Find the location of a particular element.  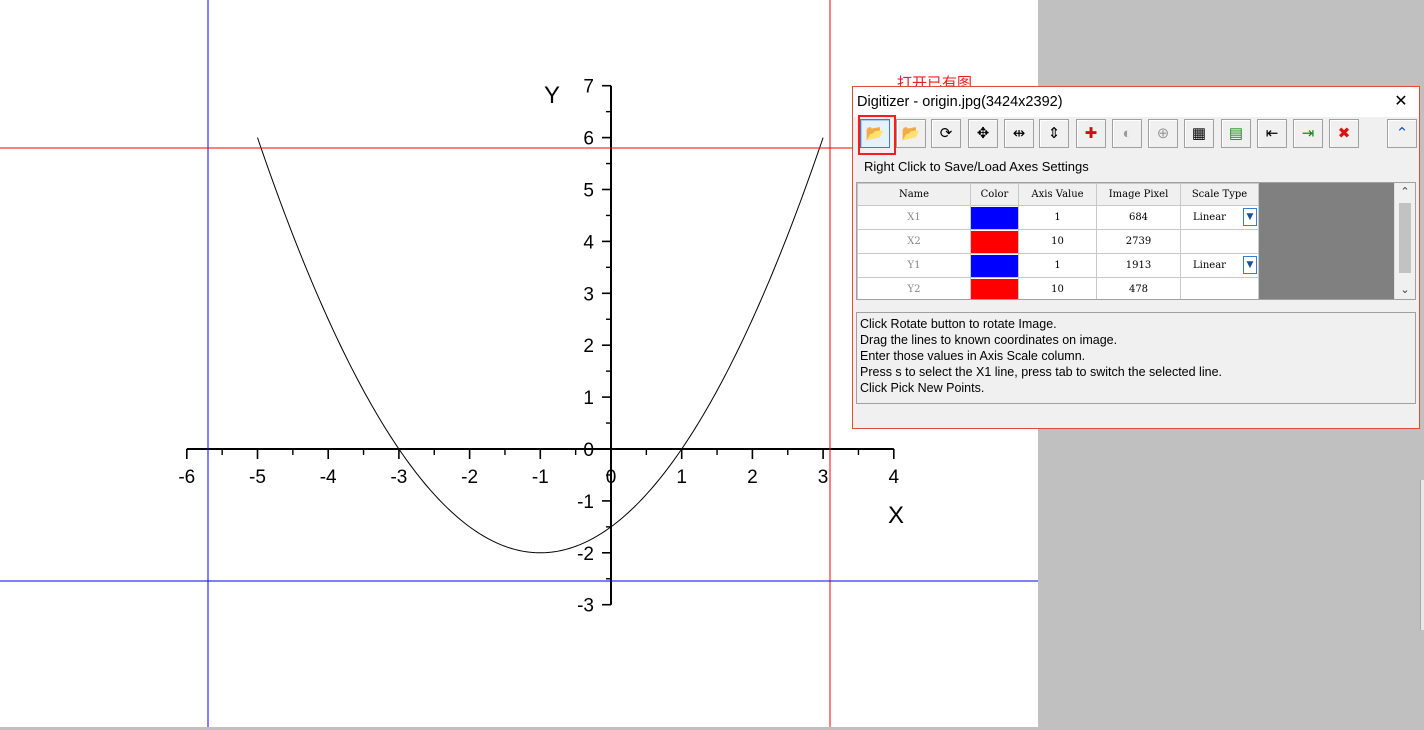

image-pixel-cell: 478 is located at coordinates (1138, 288).